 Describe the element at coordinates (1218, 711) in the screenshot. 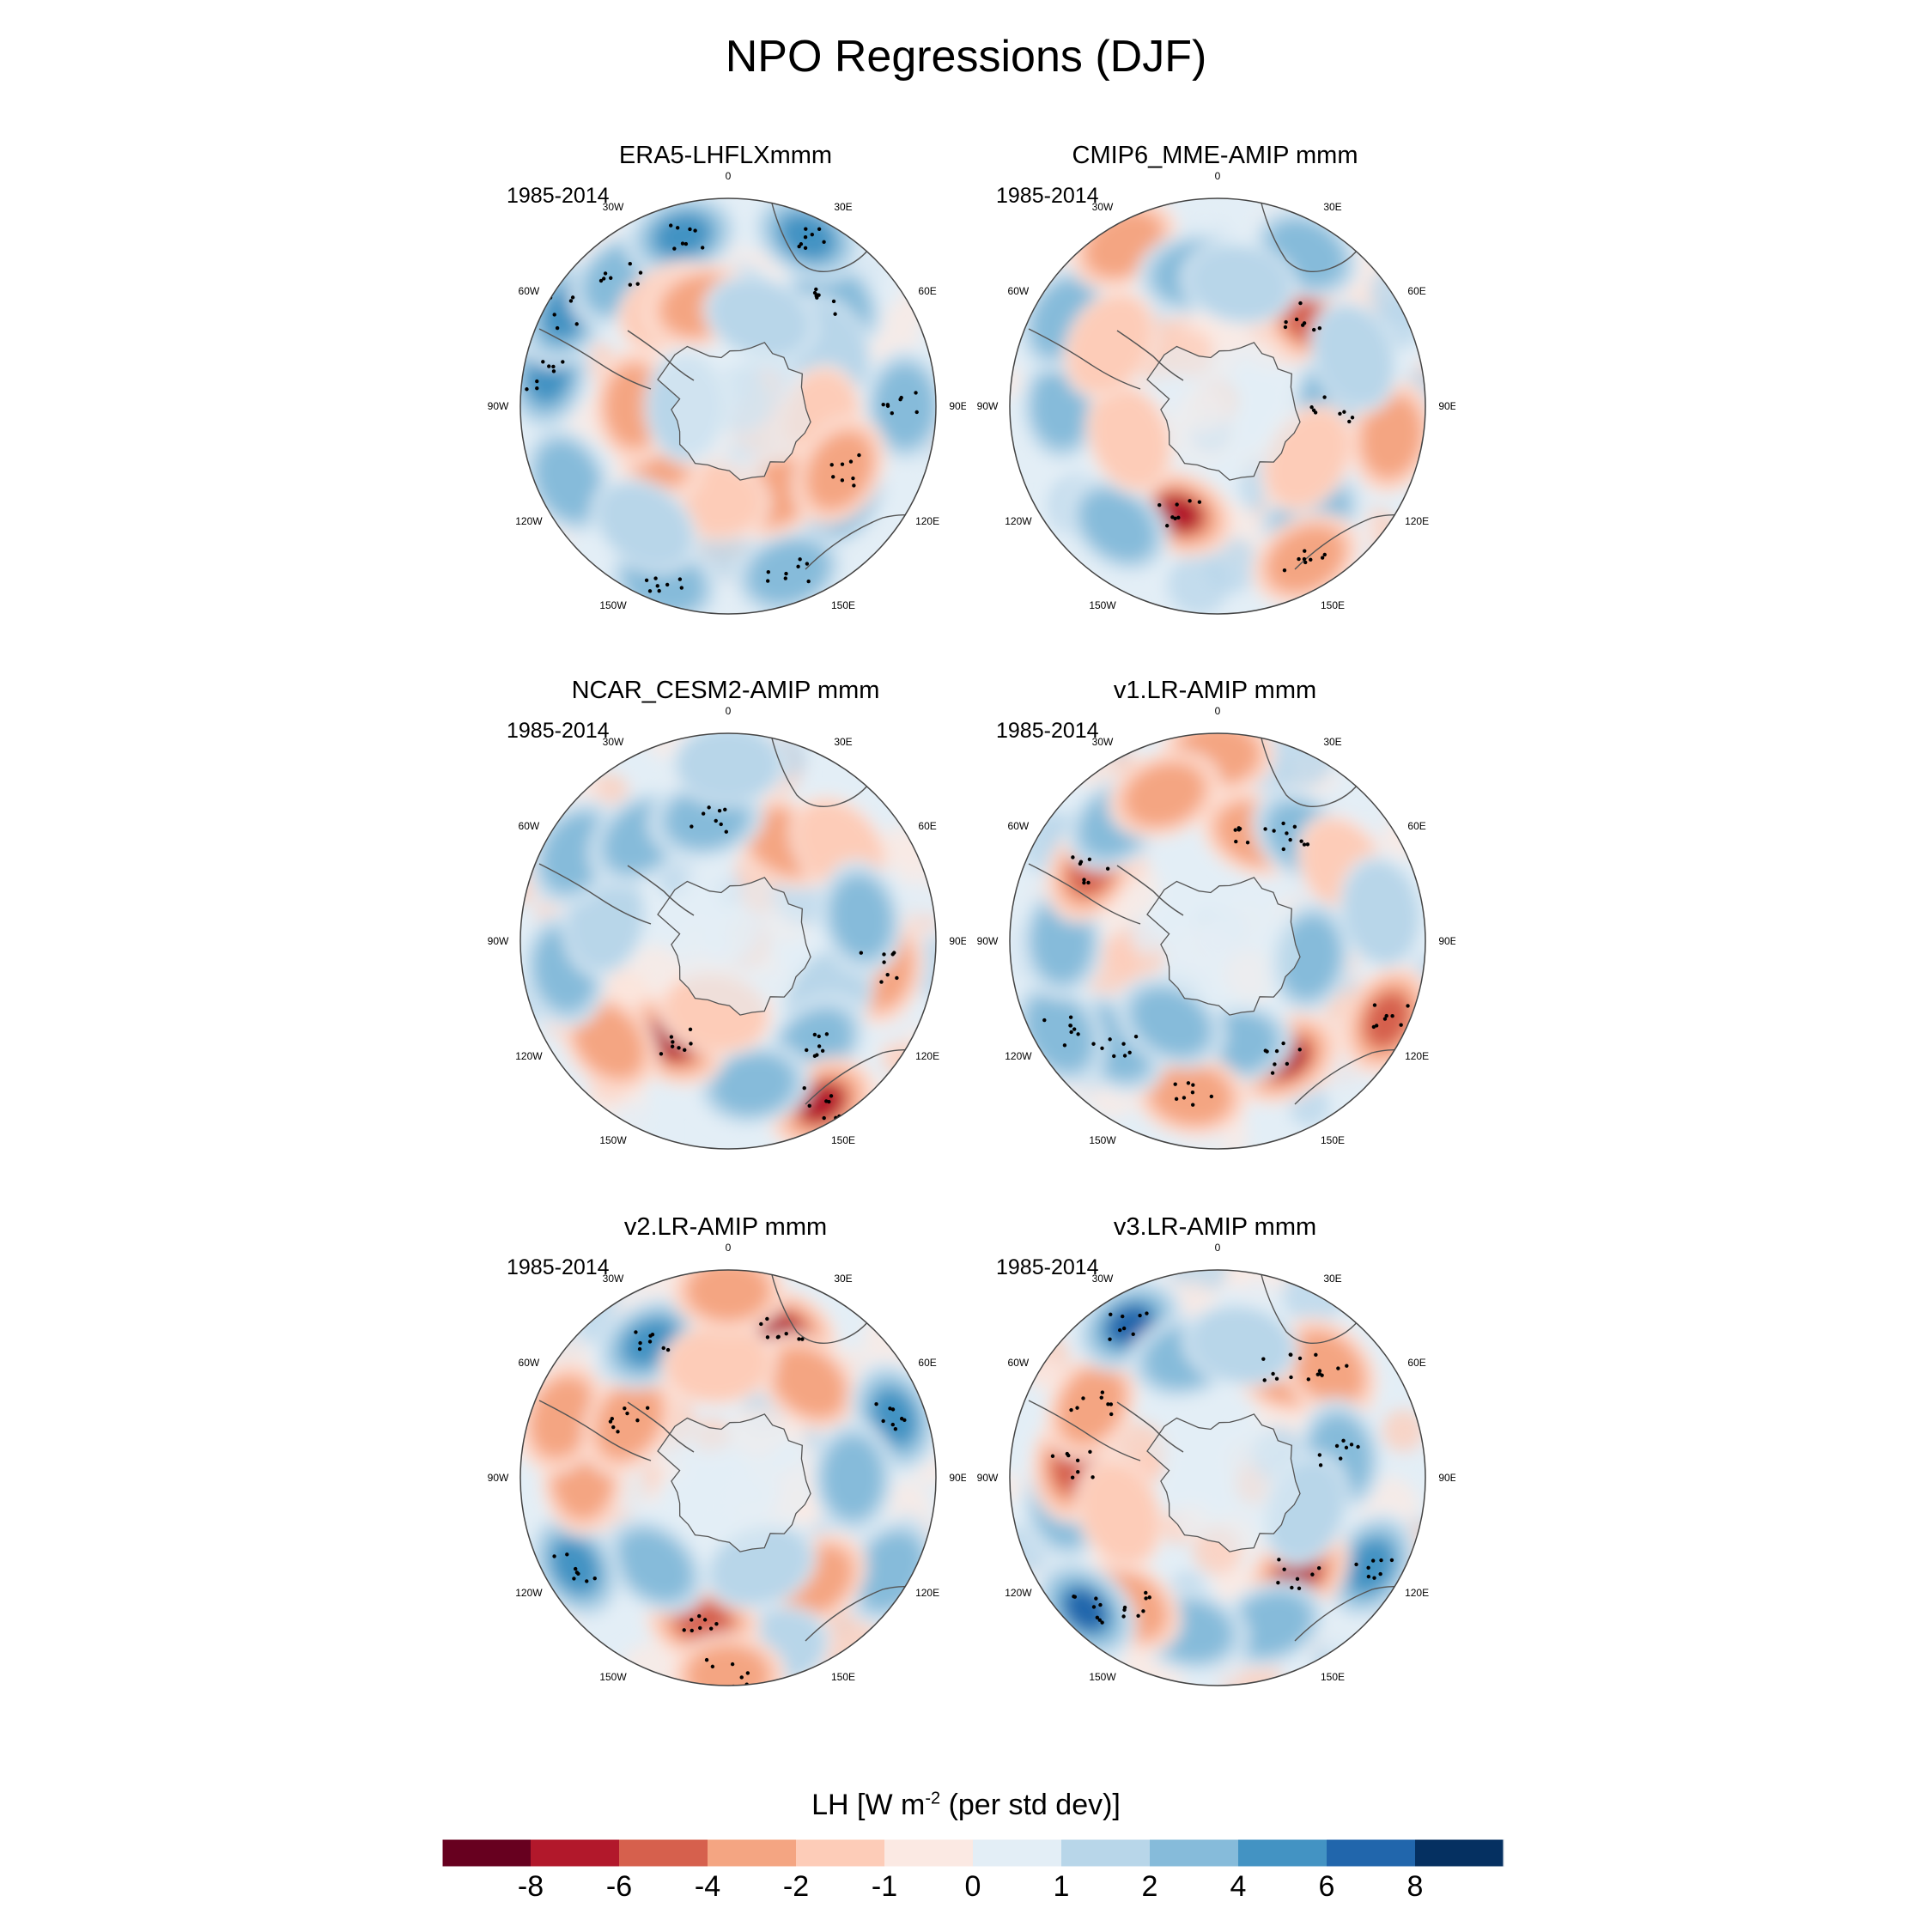

I see `longitude-label: 0` at that location.